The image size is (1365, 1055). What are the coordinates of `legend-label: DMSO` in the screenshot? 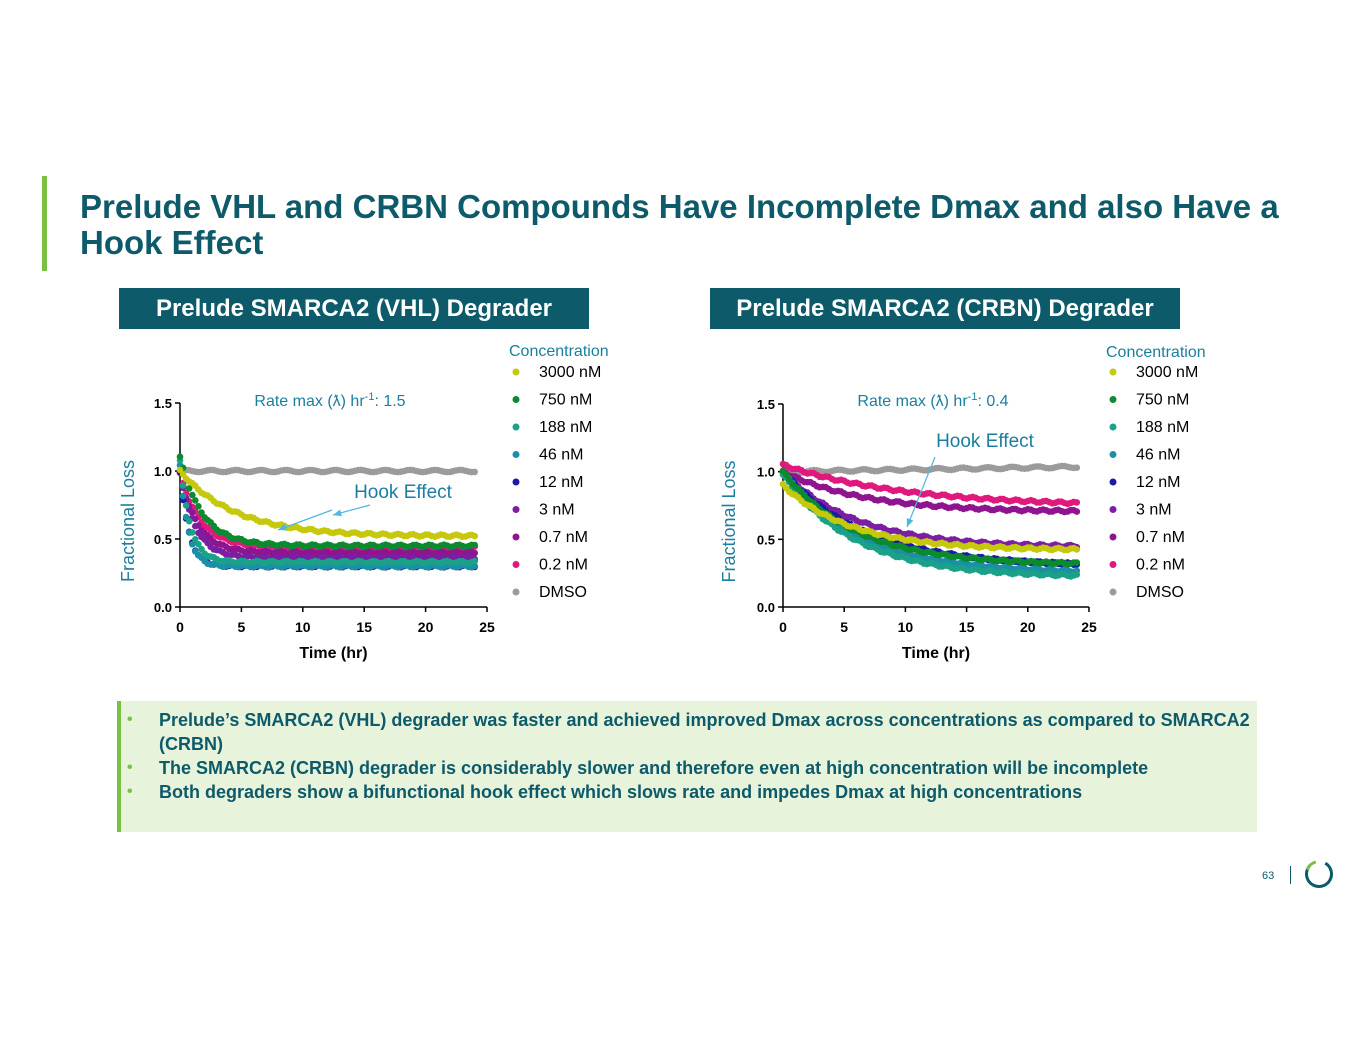 It's located at (563, 592).